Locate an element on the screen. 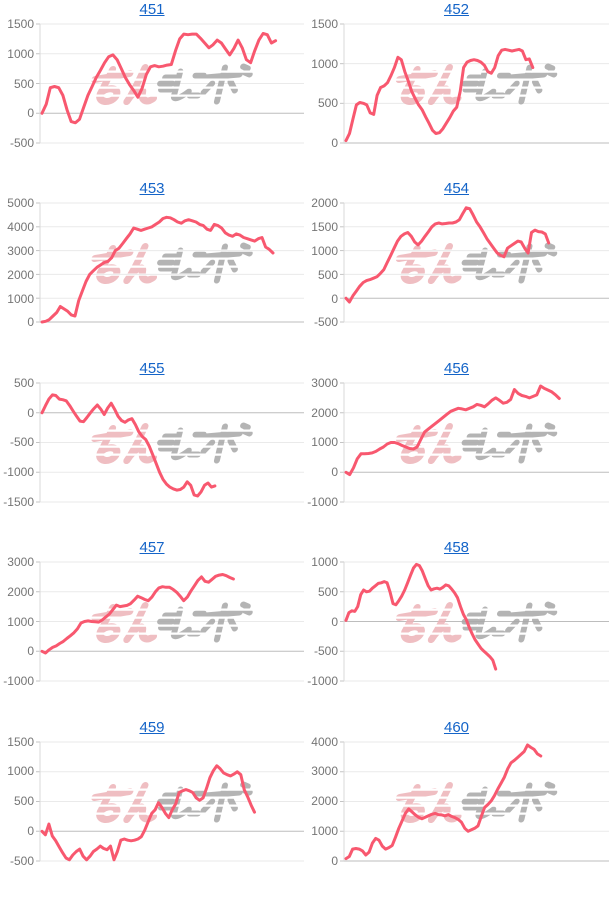 The width and height of the screenshot is (609, 897). chart-title: 453 is located at coordinates (152, 189).